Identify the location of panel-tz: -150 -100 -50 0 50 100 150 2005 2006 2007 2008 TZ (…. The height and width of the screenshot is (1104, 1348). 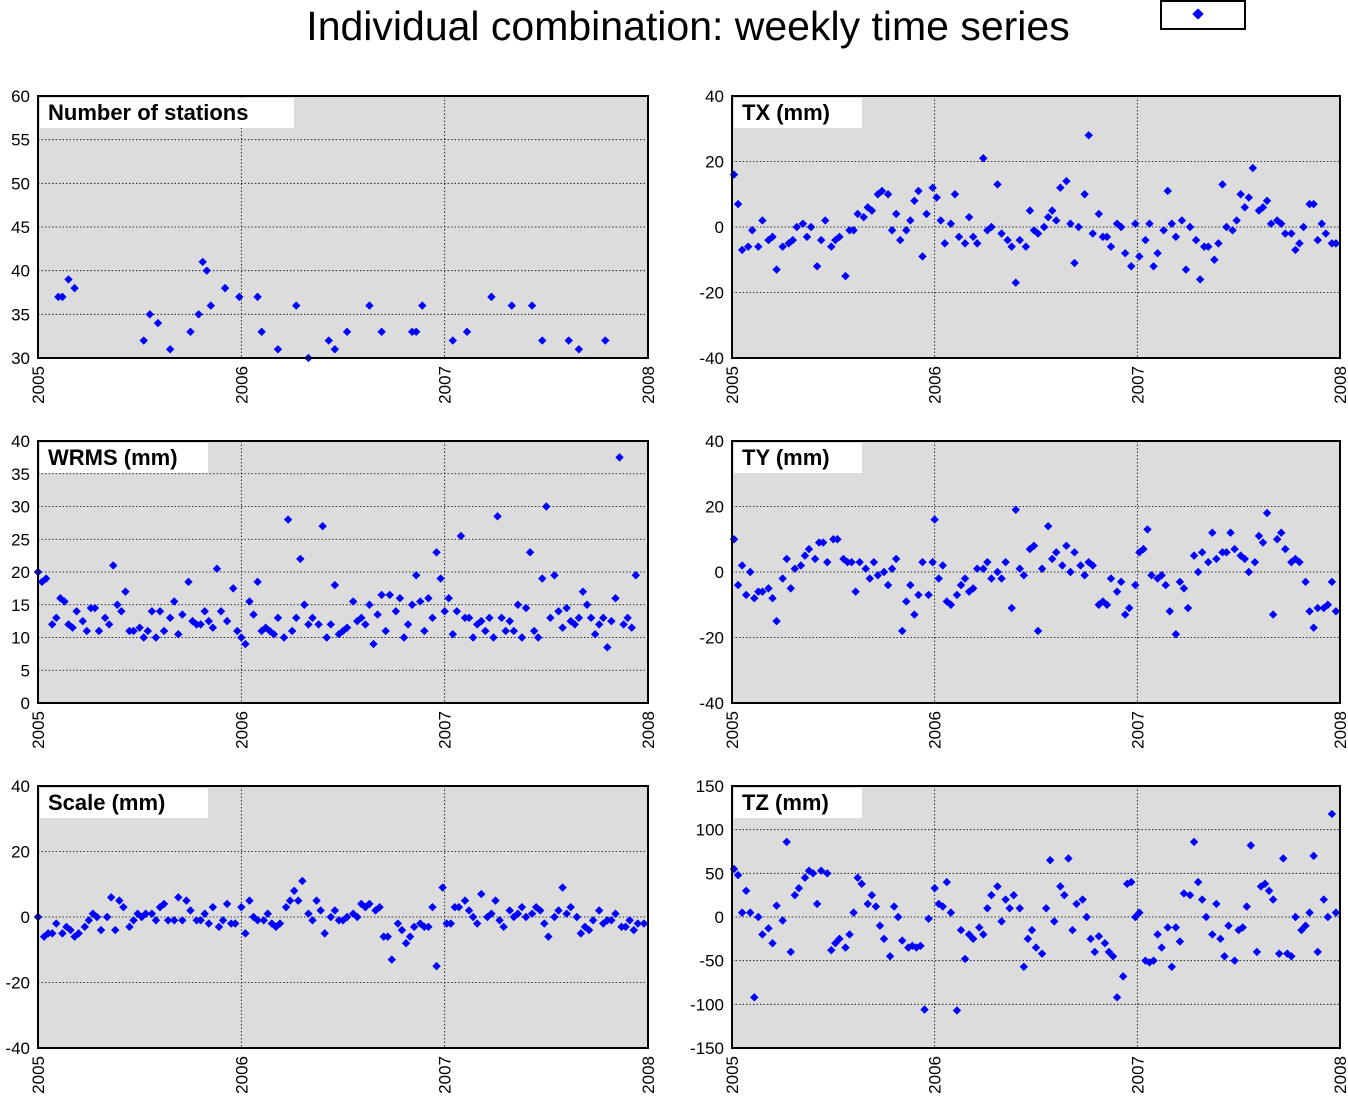
(1019, 935).